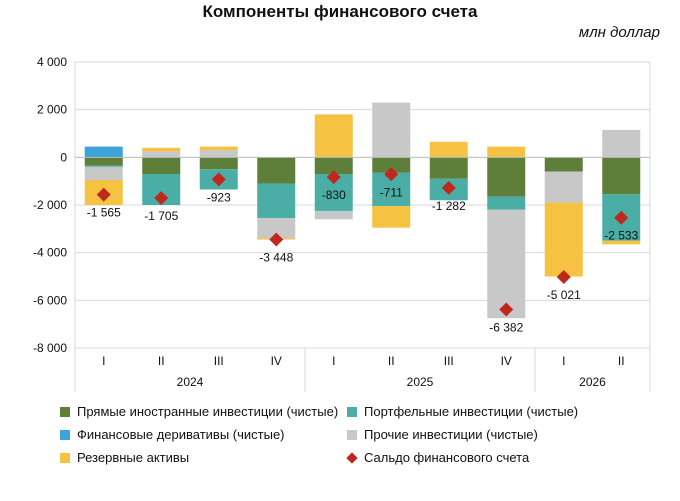 The height and width of the screenshot is (501, 680). I want to click on y-tick-label: -6 000, so click(50, 300).